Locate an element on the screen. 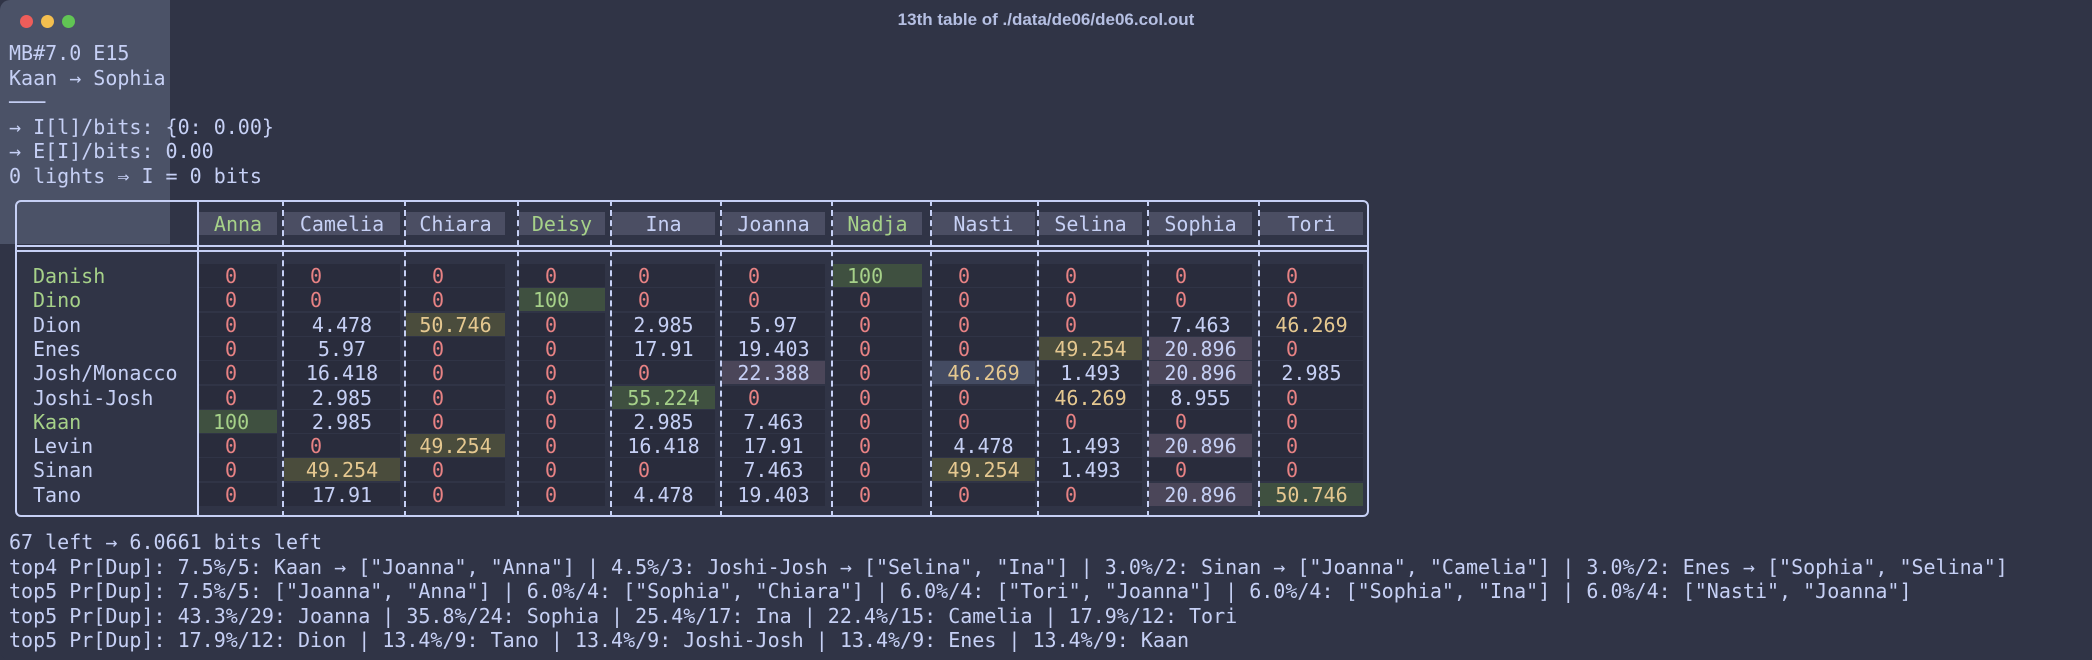  maximize-window-button is located at coordinates (68, 21).